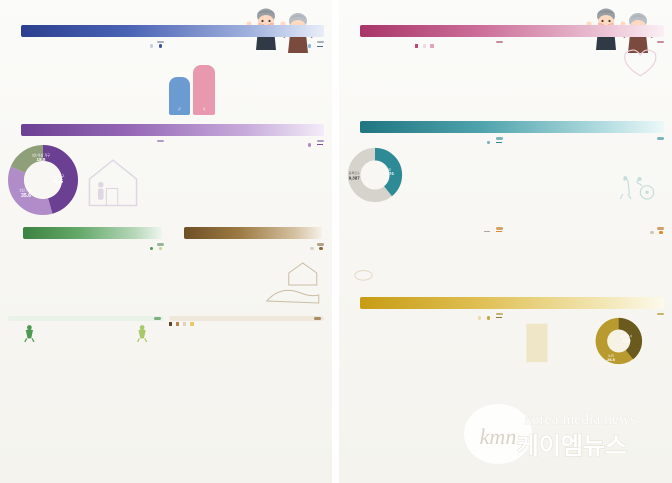  What do you see at coordinates (572, 446) in the screenshot?
I see `watermark-hangul: 케이엠뉴스` at bounding box center [572, 446].